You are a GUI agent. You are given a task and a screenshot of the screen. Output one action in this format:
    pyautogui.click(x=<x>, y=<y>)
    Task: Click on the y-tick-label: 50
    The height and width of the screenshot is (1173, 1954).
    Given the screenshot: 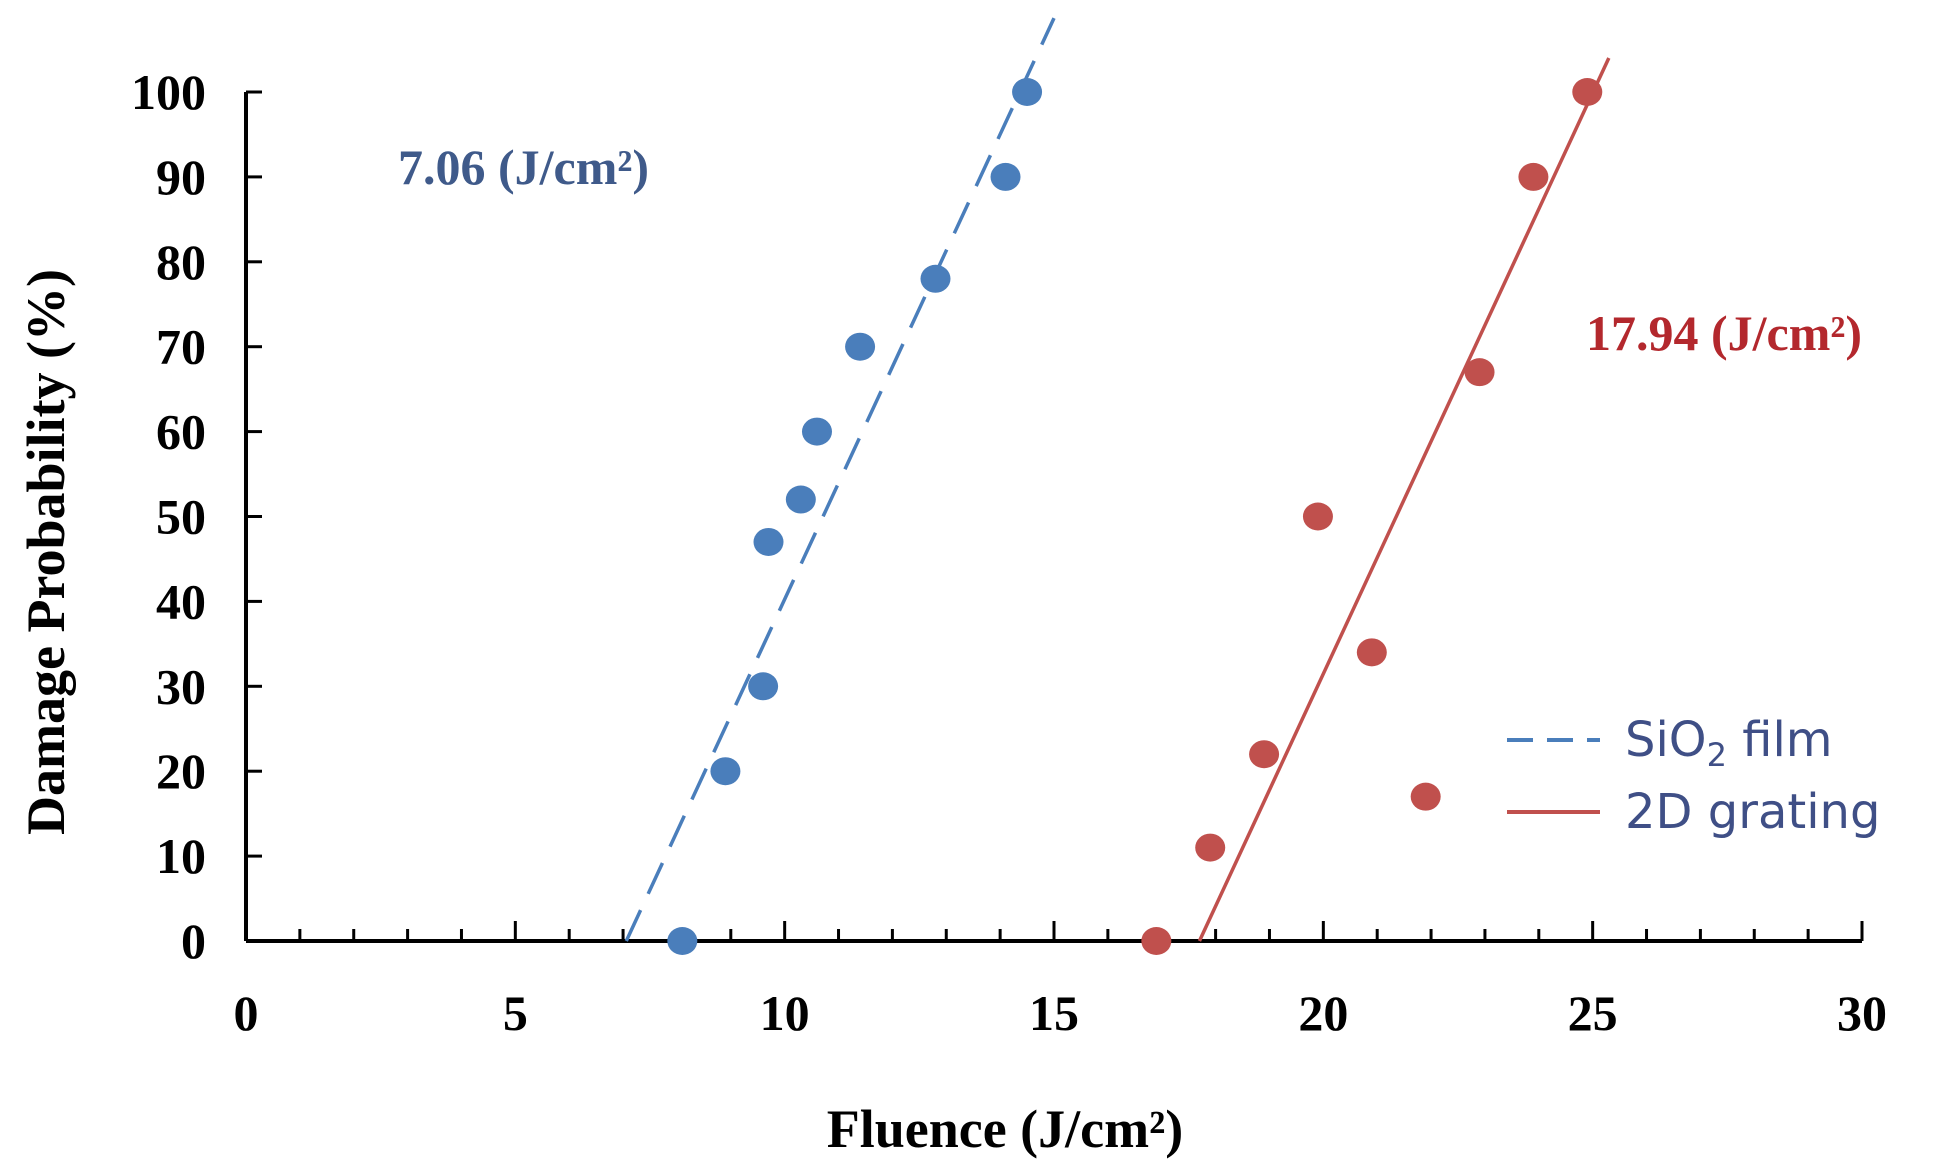 What is the action you would take?
    pyautogui.click(x=181, y=517)
    